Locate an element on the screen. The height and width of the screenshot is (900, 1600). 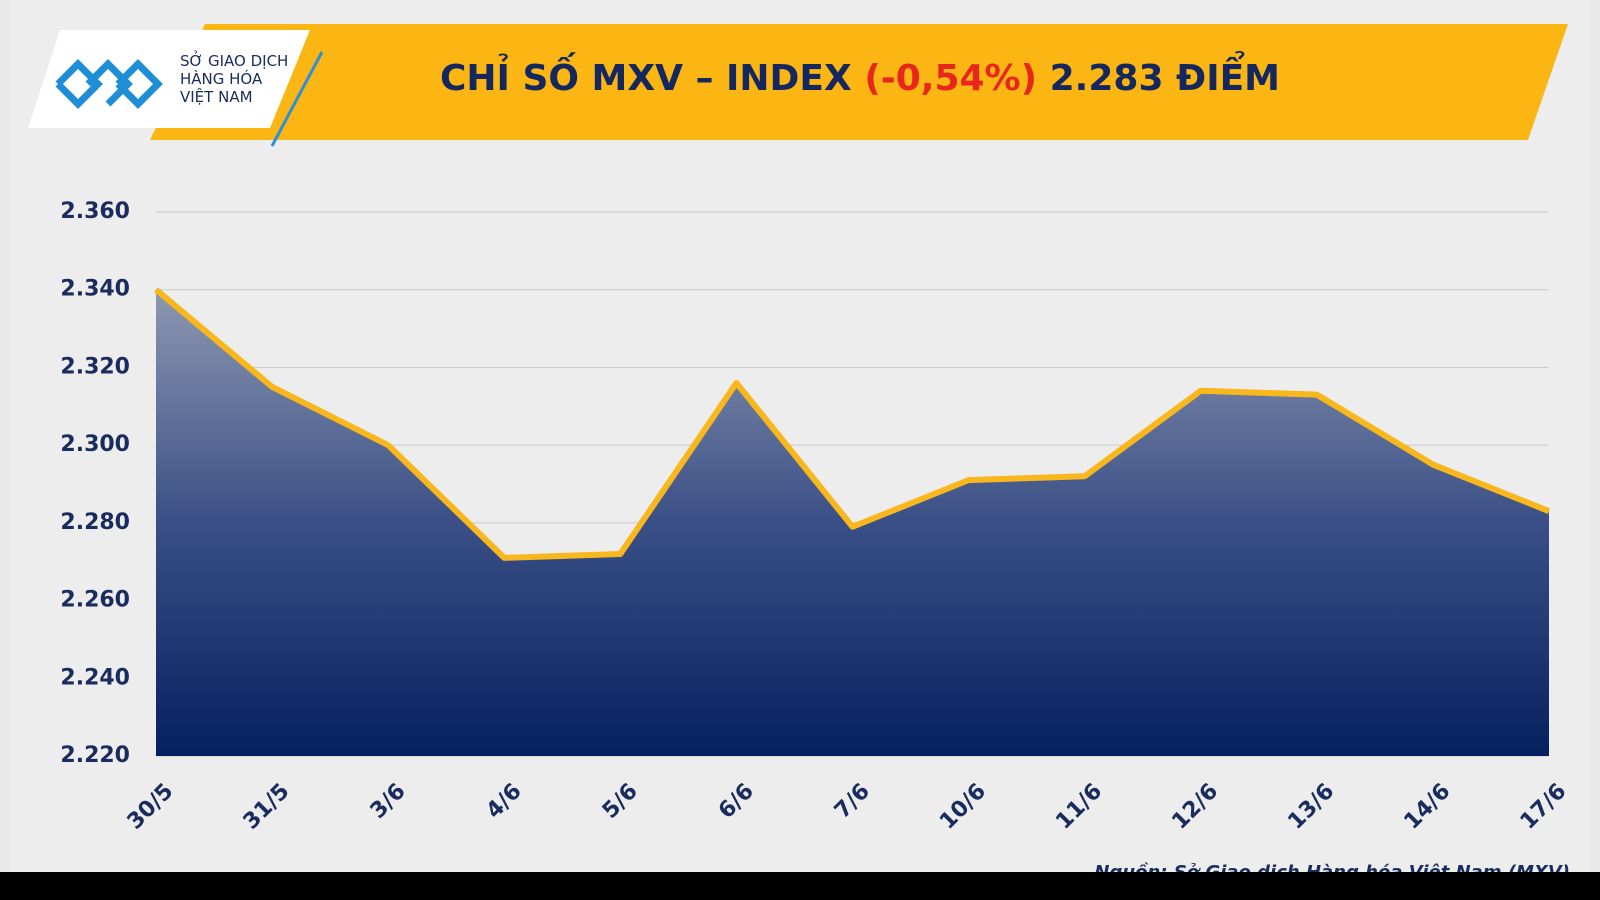
y-tick-label: 2.320 is located at coordinates (95, 366).